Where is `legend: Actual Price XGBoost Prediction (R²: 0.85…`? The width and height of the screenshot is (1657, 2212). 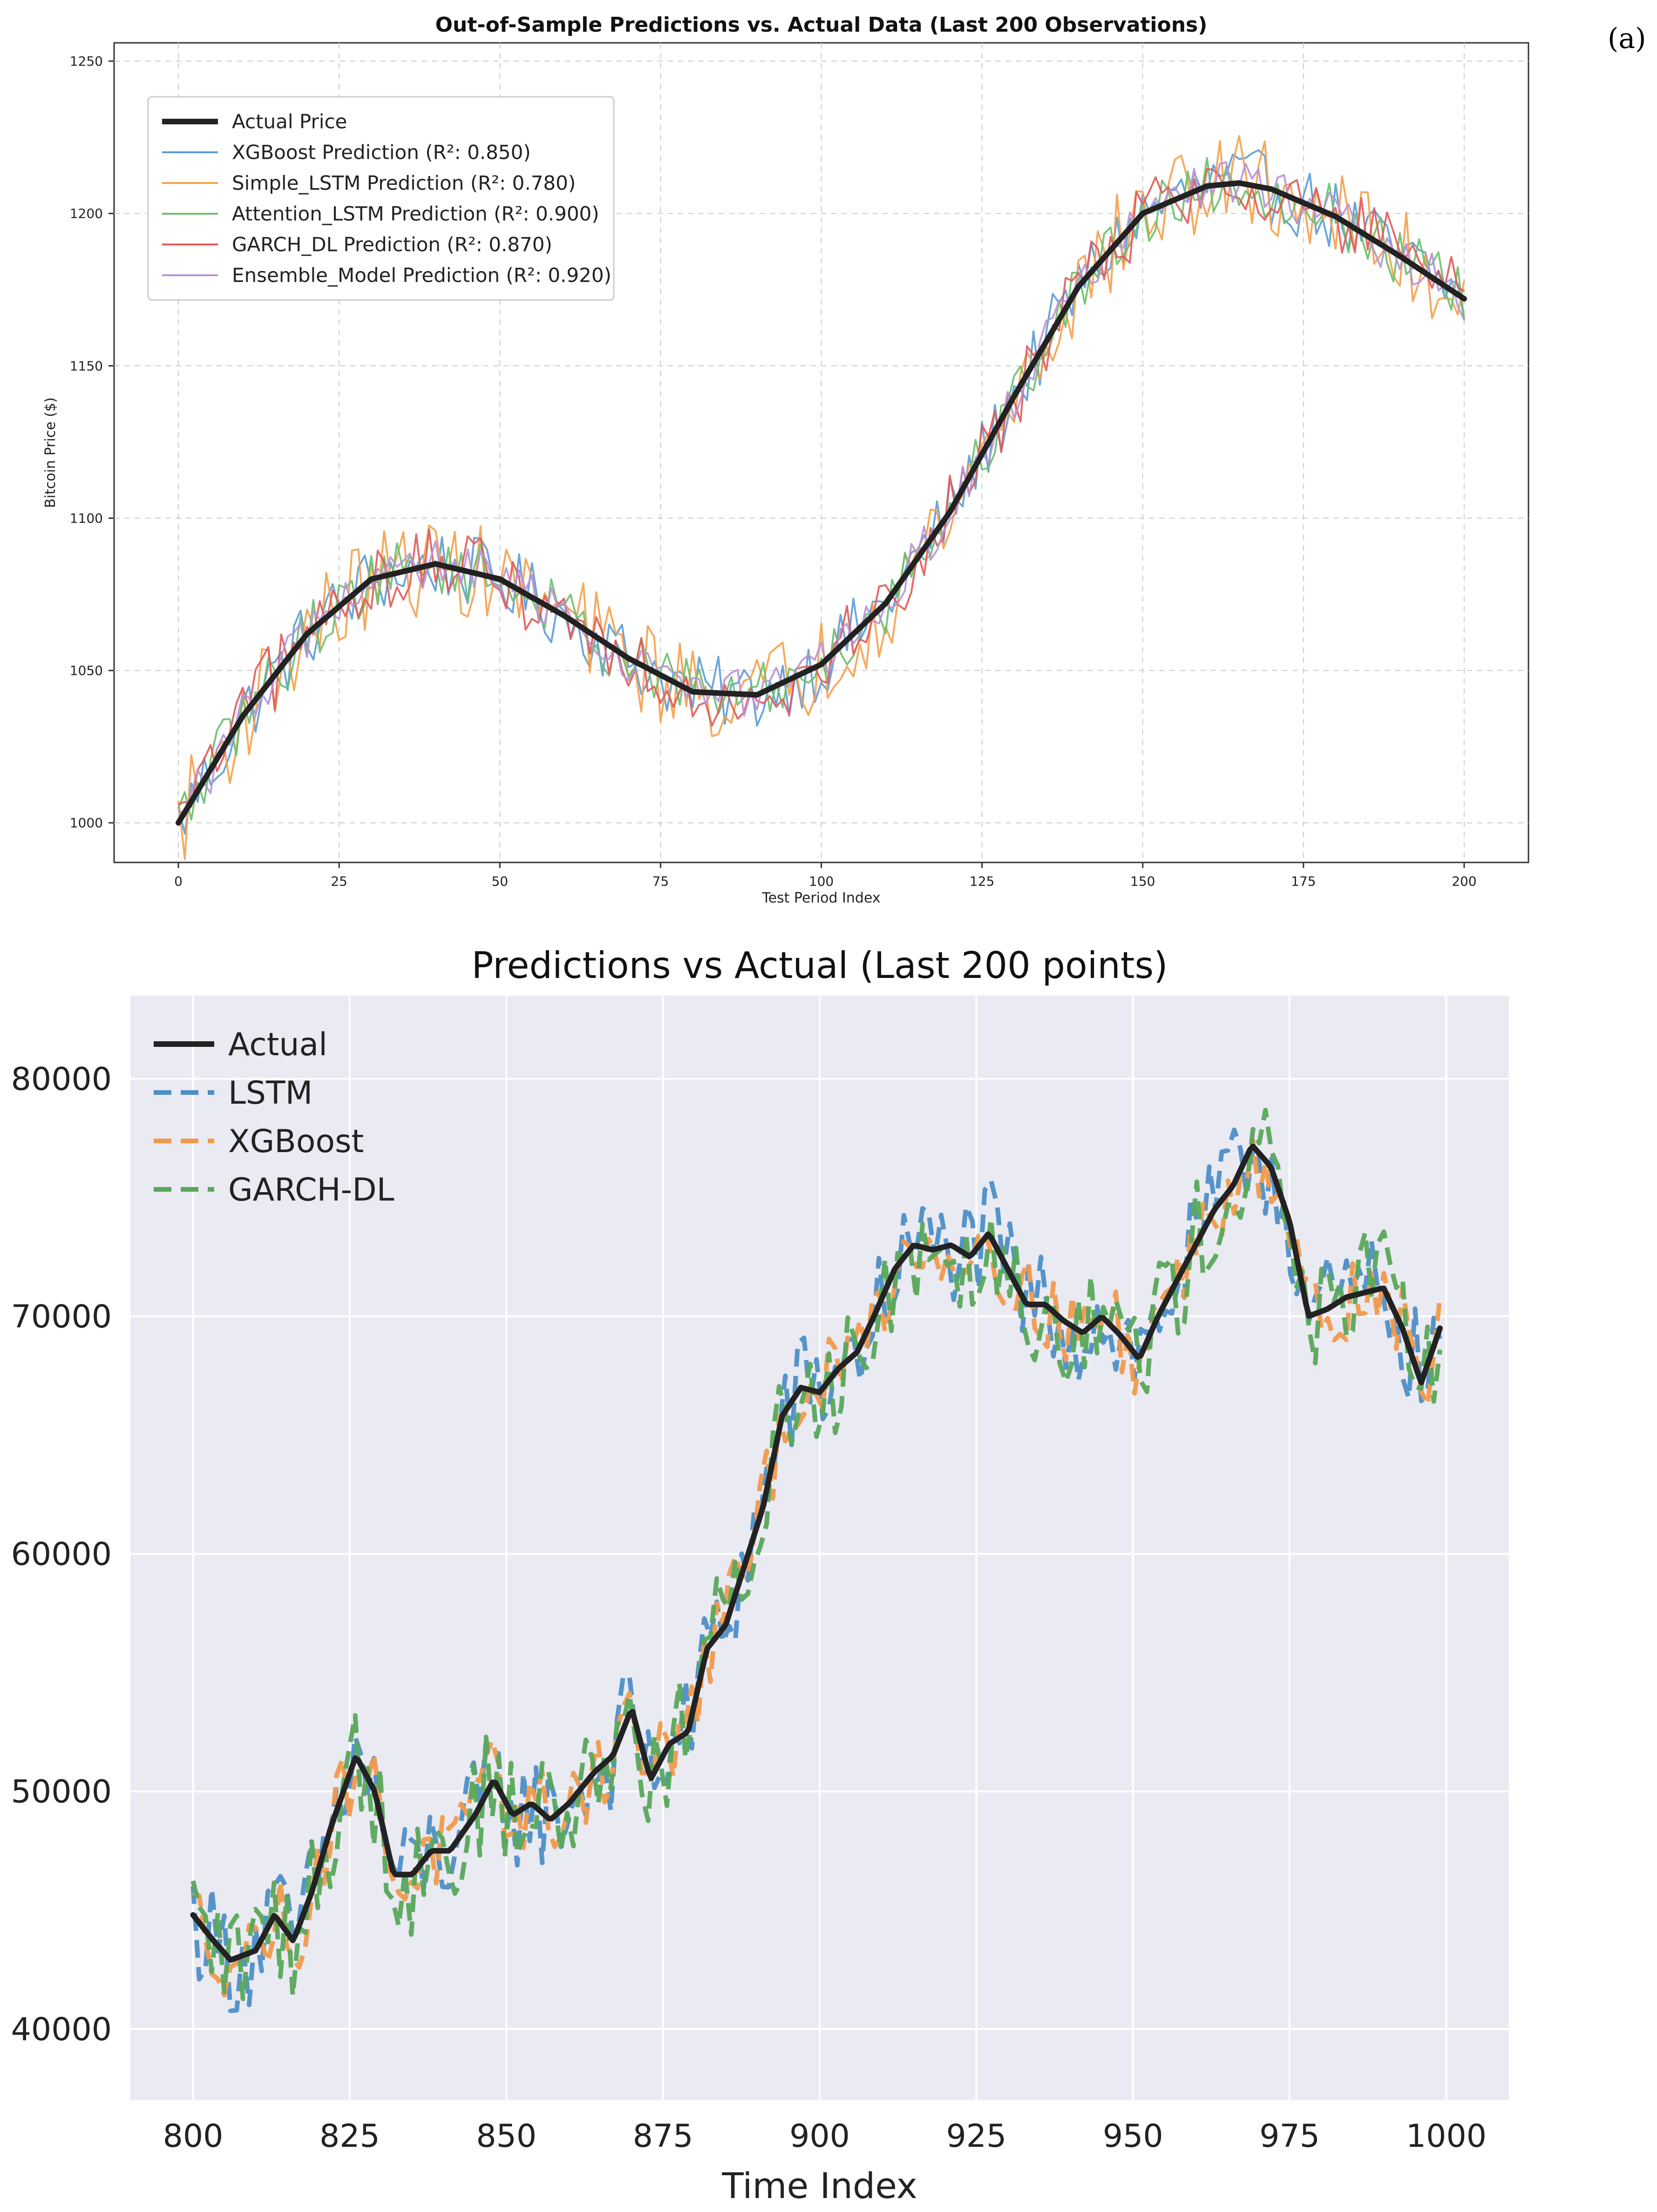 legend: Actual Price XGBoost Prediction (R²: 0.85… is located at coordinates (381, 199).